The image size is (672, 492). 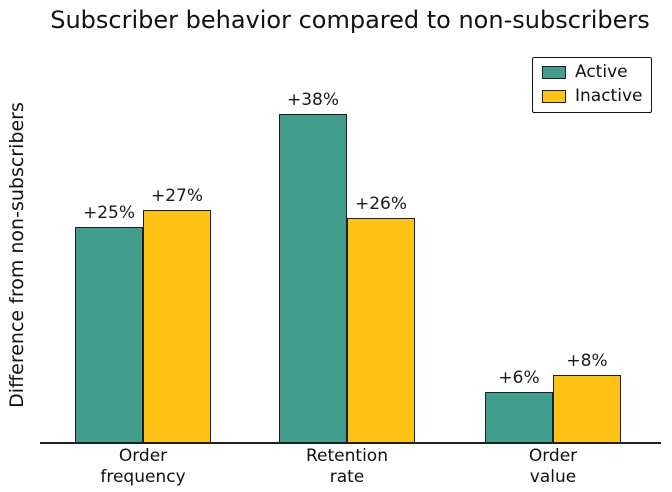 What do you see at coordinates (313, 100) in the screenshot?
I see `bar-value-label-active-retention-rate: +38%` at bounding box center [313, 100].